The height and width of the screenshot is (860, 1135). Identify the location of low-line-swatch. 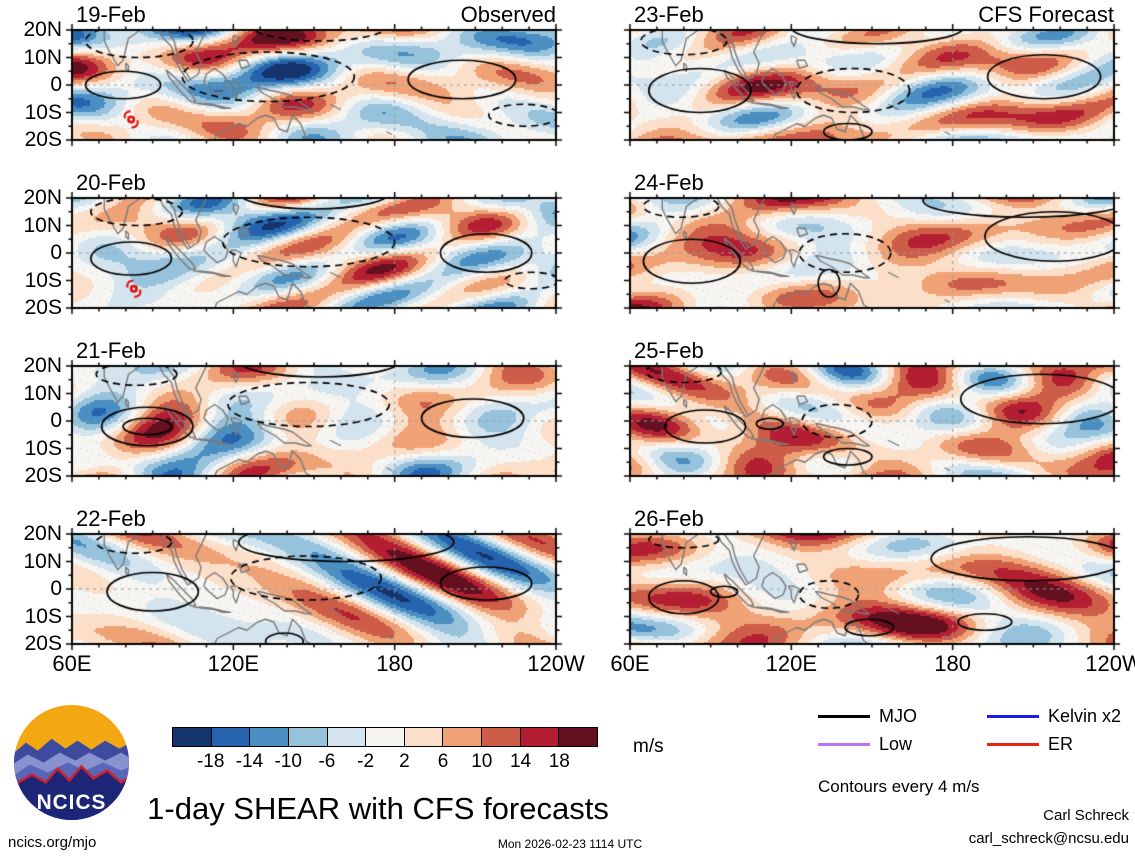
(844, 744).